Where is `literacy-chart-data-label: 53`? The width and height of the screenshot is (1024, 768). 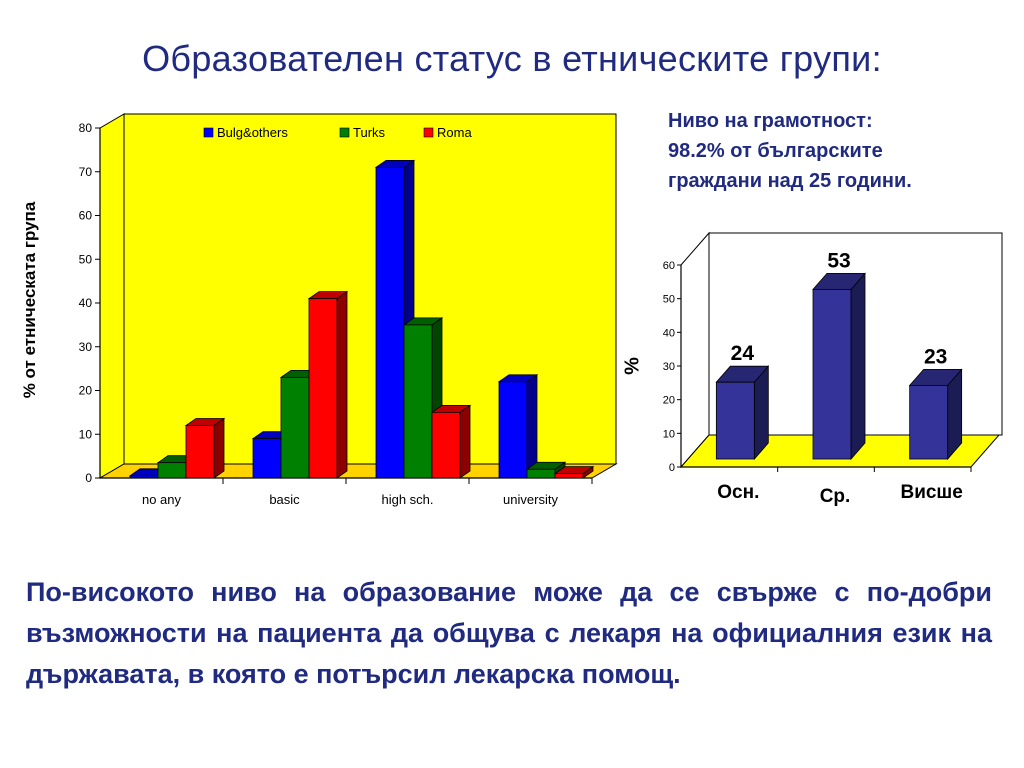 literacy-chart-data-label: 53 is located at coordinates (838, 260).